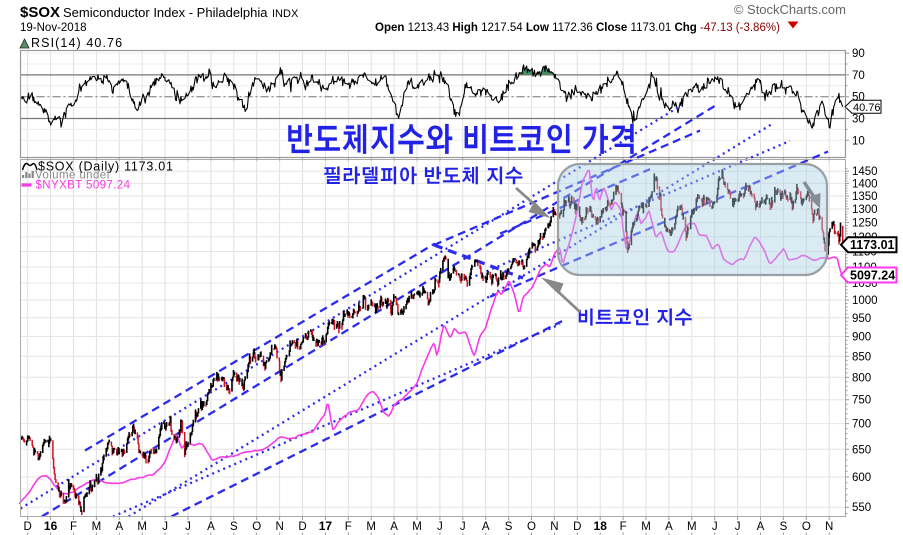 This screenshot has width=903, height=535. Describe the element at coordinates (53, 28) in the screenshot. I see `svg-text: 19-Nov-2018` at that location.